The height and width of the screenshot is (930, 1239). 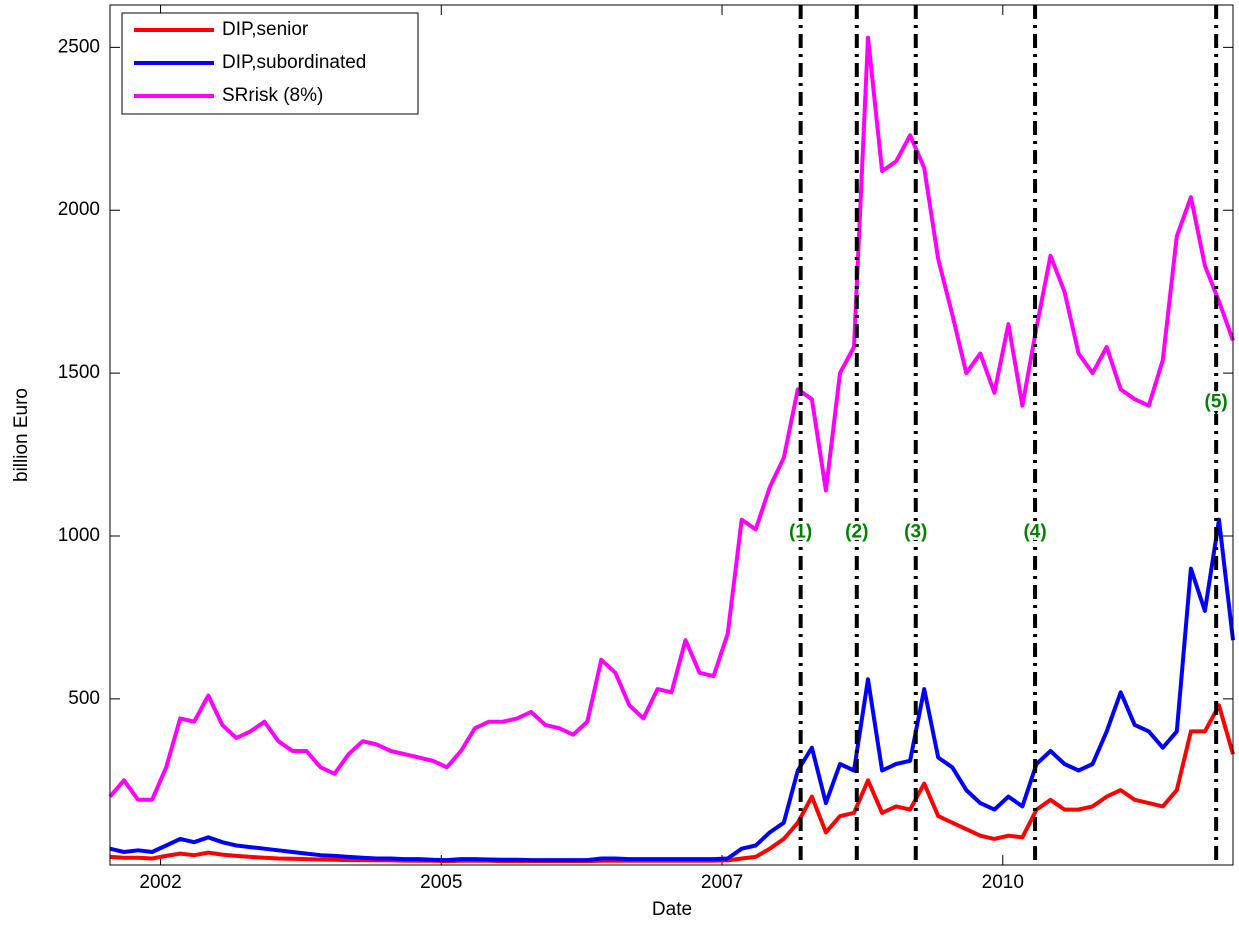 I want to click on event-label: (3), so click(x=915, y=532).